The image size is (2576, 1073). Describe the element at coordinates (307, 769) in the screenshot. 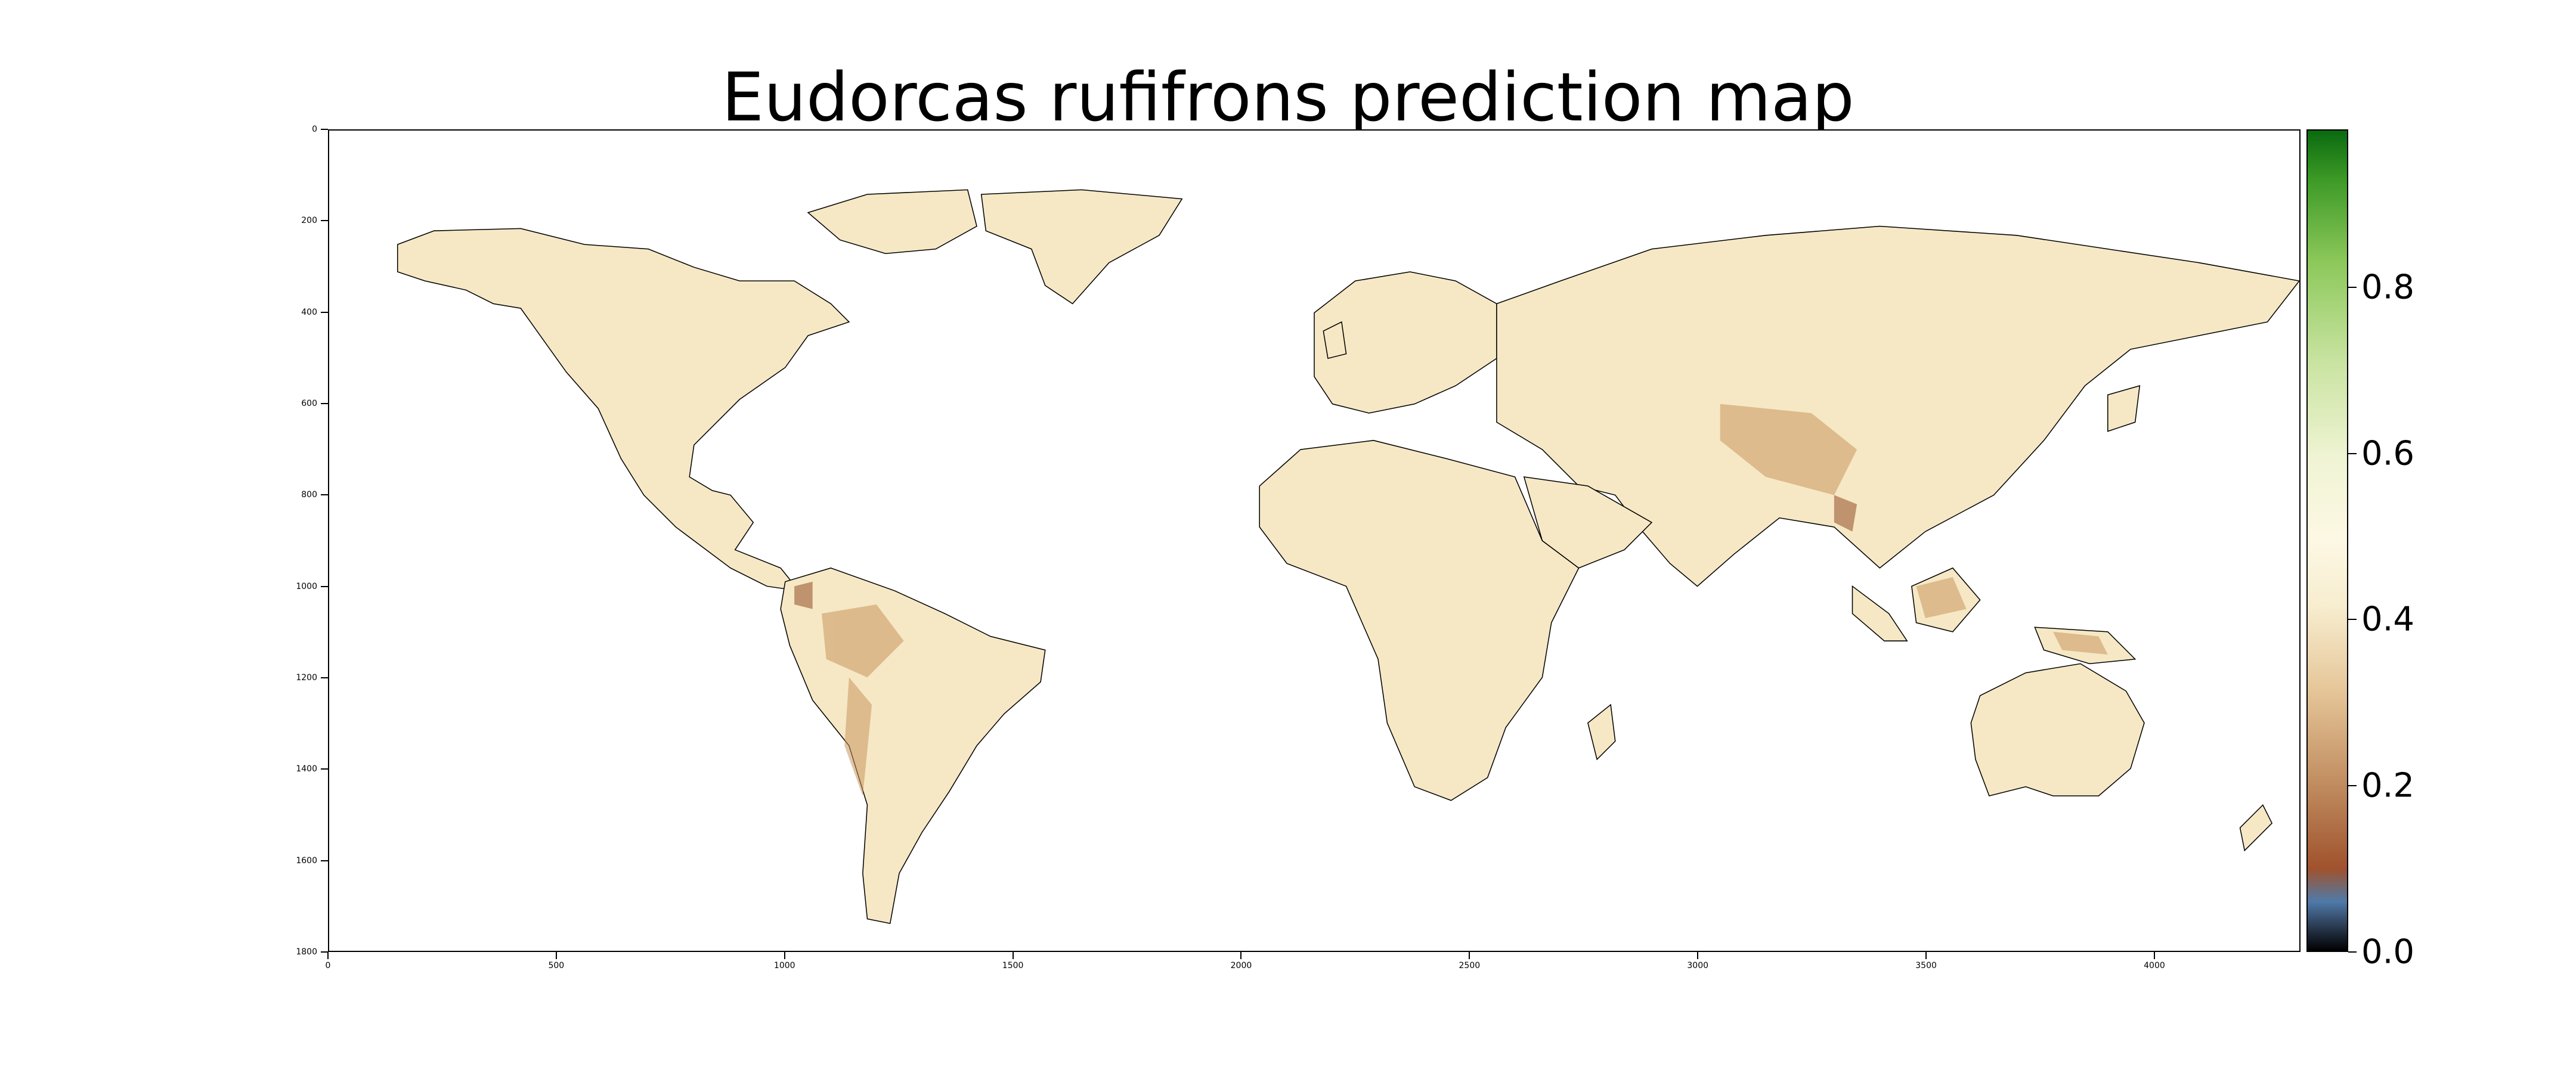

I see `y-tick-label: 1400` at that location.